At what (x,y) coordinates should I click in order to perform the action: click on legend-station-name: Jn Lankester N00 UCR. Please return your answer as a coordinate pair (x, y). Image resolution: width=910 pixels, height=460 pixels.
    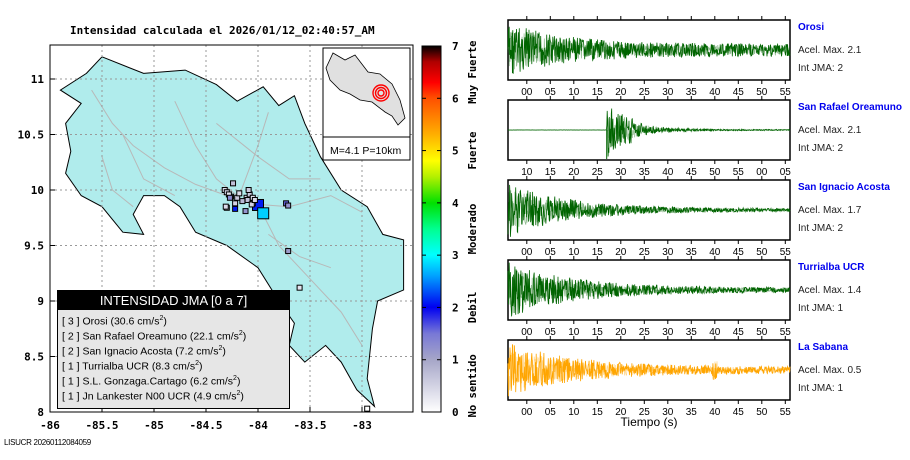
    Looking at the image, I should click on (136, 396).